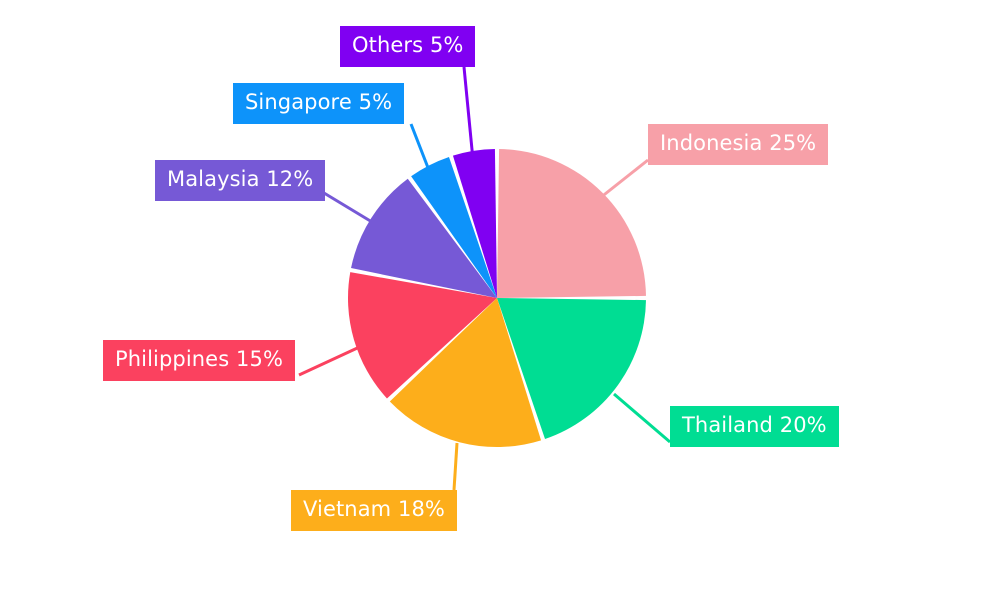 This screenshot has height=600, width=1000. Describe the element at coordinates (199, 360) in the screenshot. I see `pie-slice-label: Philippines 15%` at that location.